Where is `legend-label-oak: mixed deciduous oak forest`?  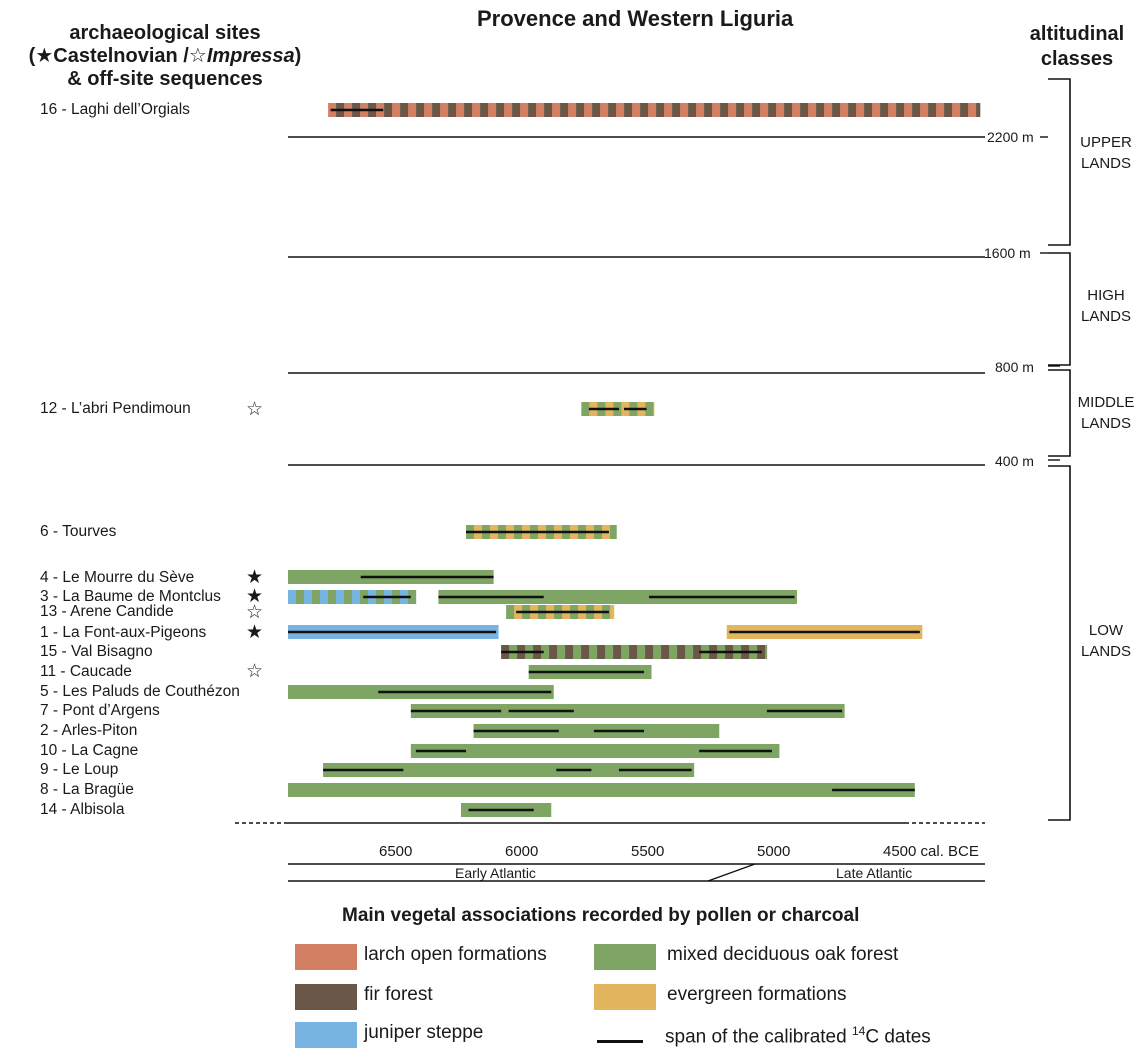 legend-label-oak: mixed deciduous oak forest is located at coordinates (783, 954).